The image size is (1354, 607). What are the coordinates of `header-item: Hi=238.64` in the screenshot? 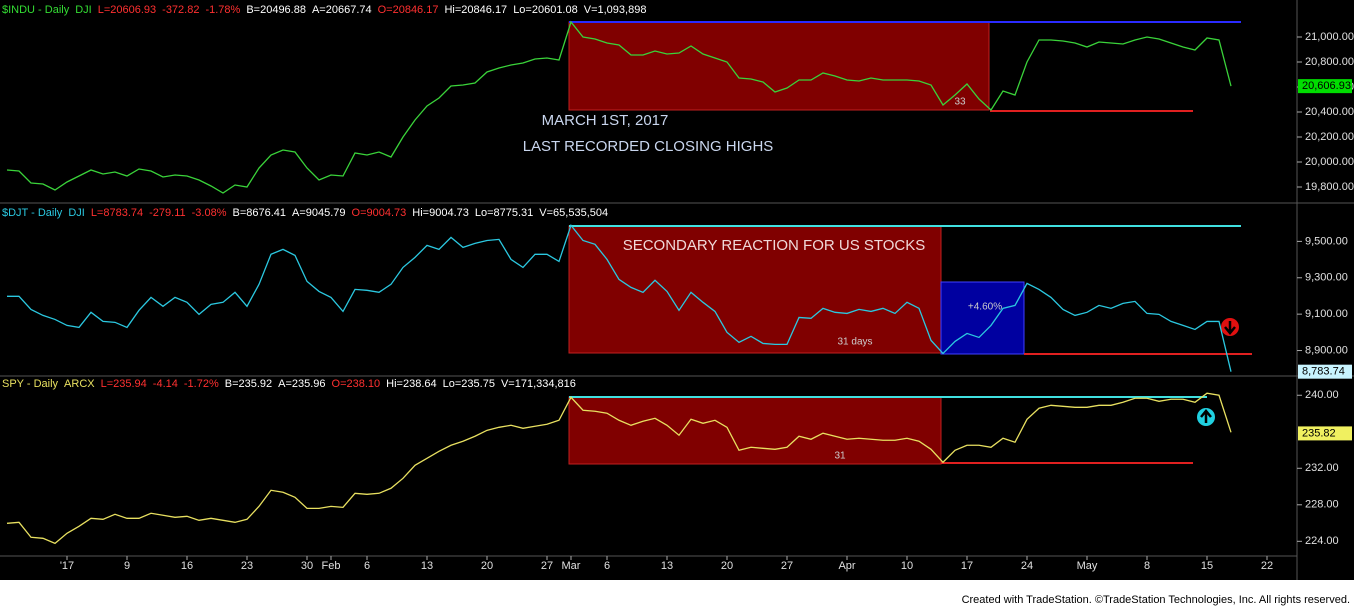 It's located at (411, 384).